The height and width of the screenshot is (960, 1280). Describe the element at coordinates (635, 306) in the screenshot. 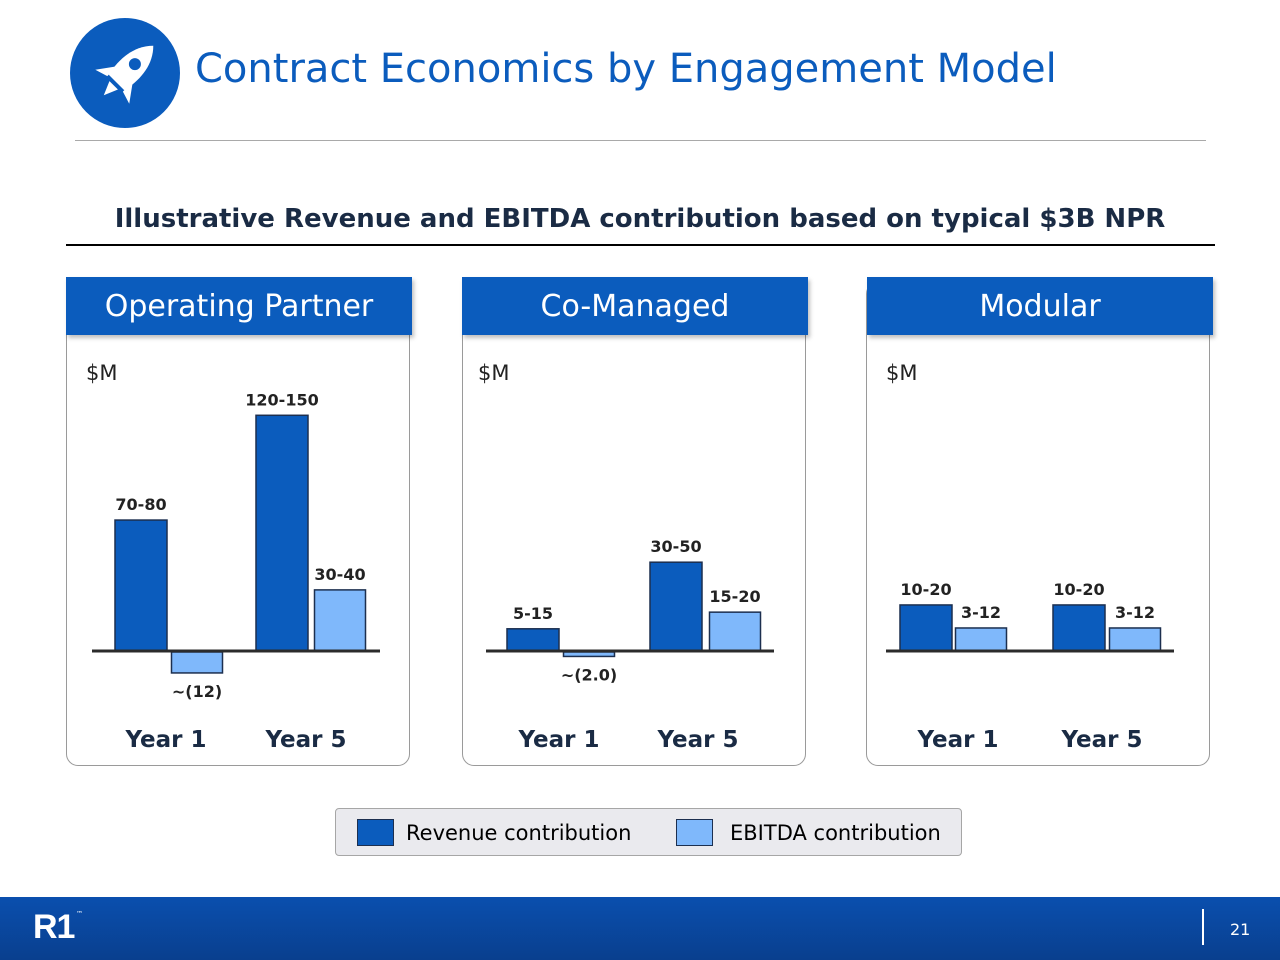

I see `co-managed-header: Co-Managed` at that location.